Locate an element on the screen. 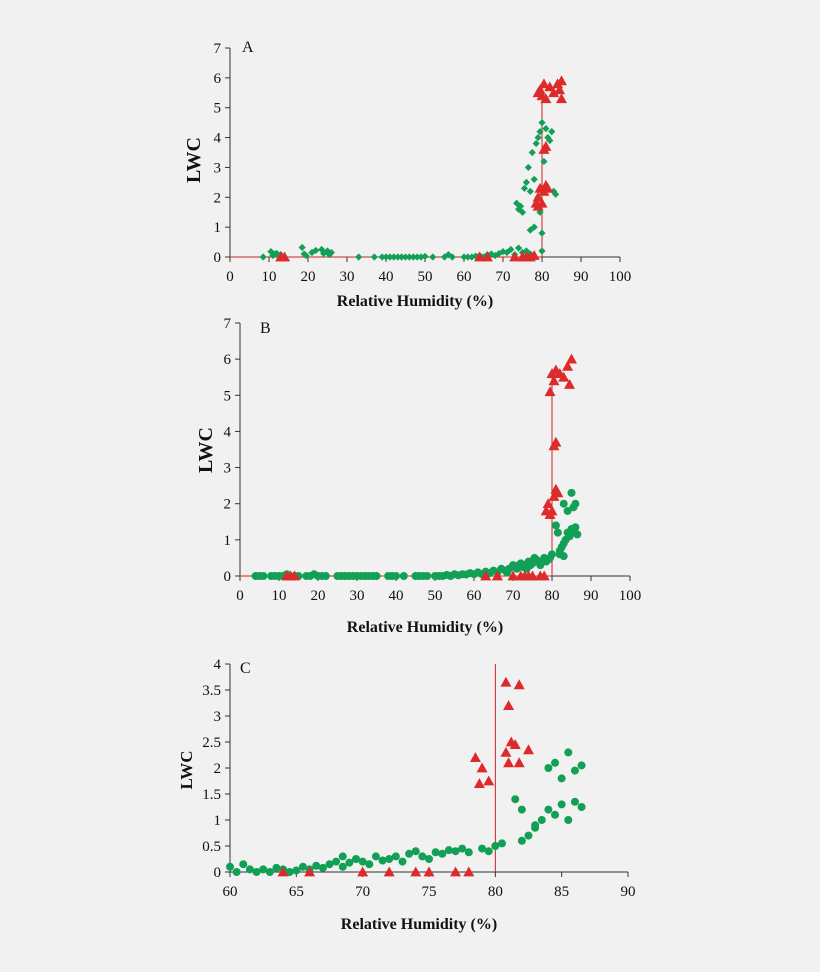 Image resolution: width=820 pixels, height=972 pixels. x-tick-label: 85 is located at coordinates (561, 892).